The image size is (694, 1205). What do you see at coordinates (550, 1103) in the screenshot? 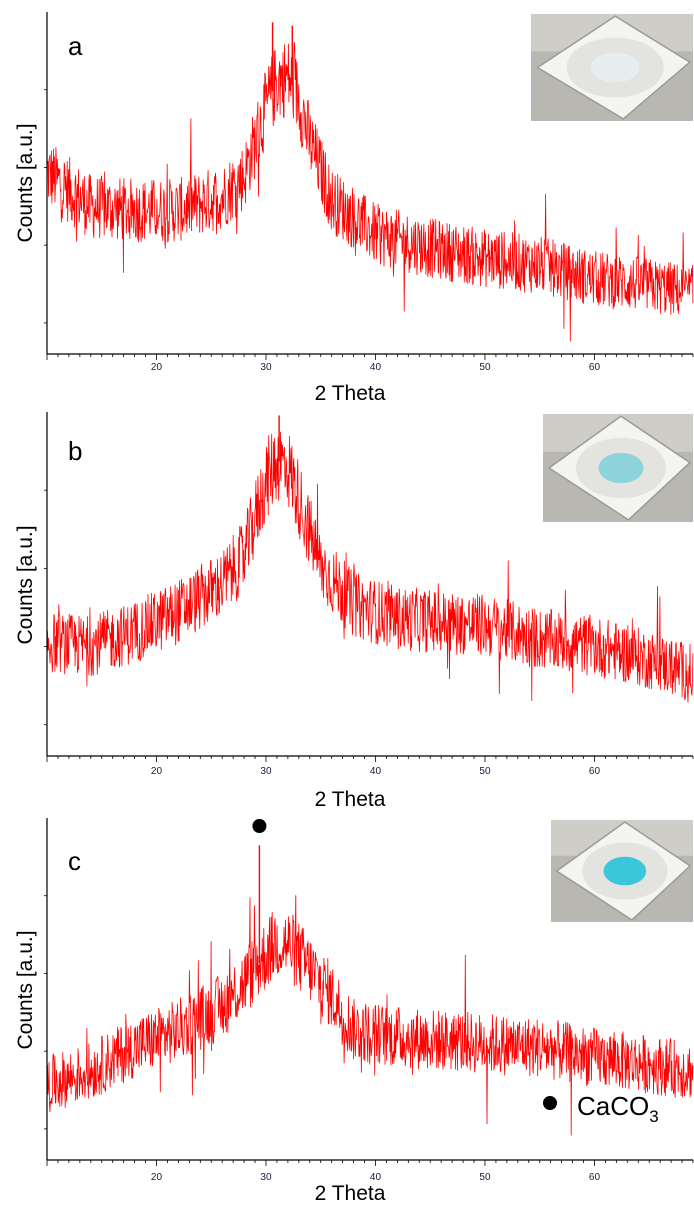
I see `legend-marker` at bounding box center [550, 1103].